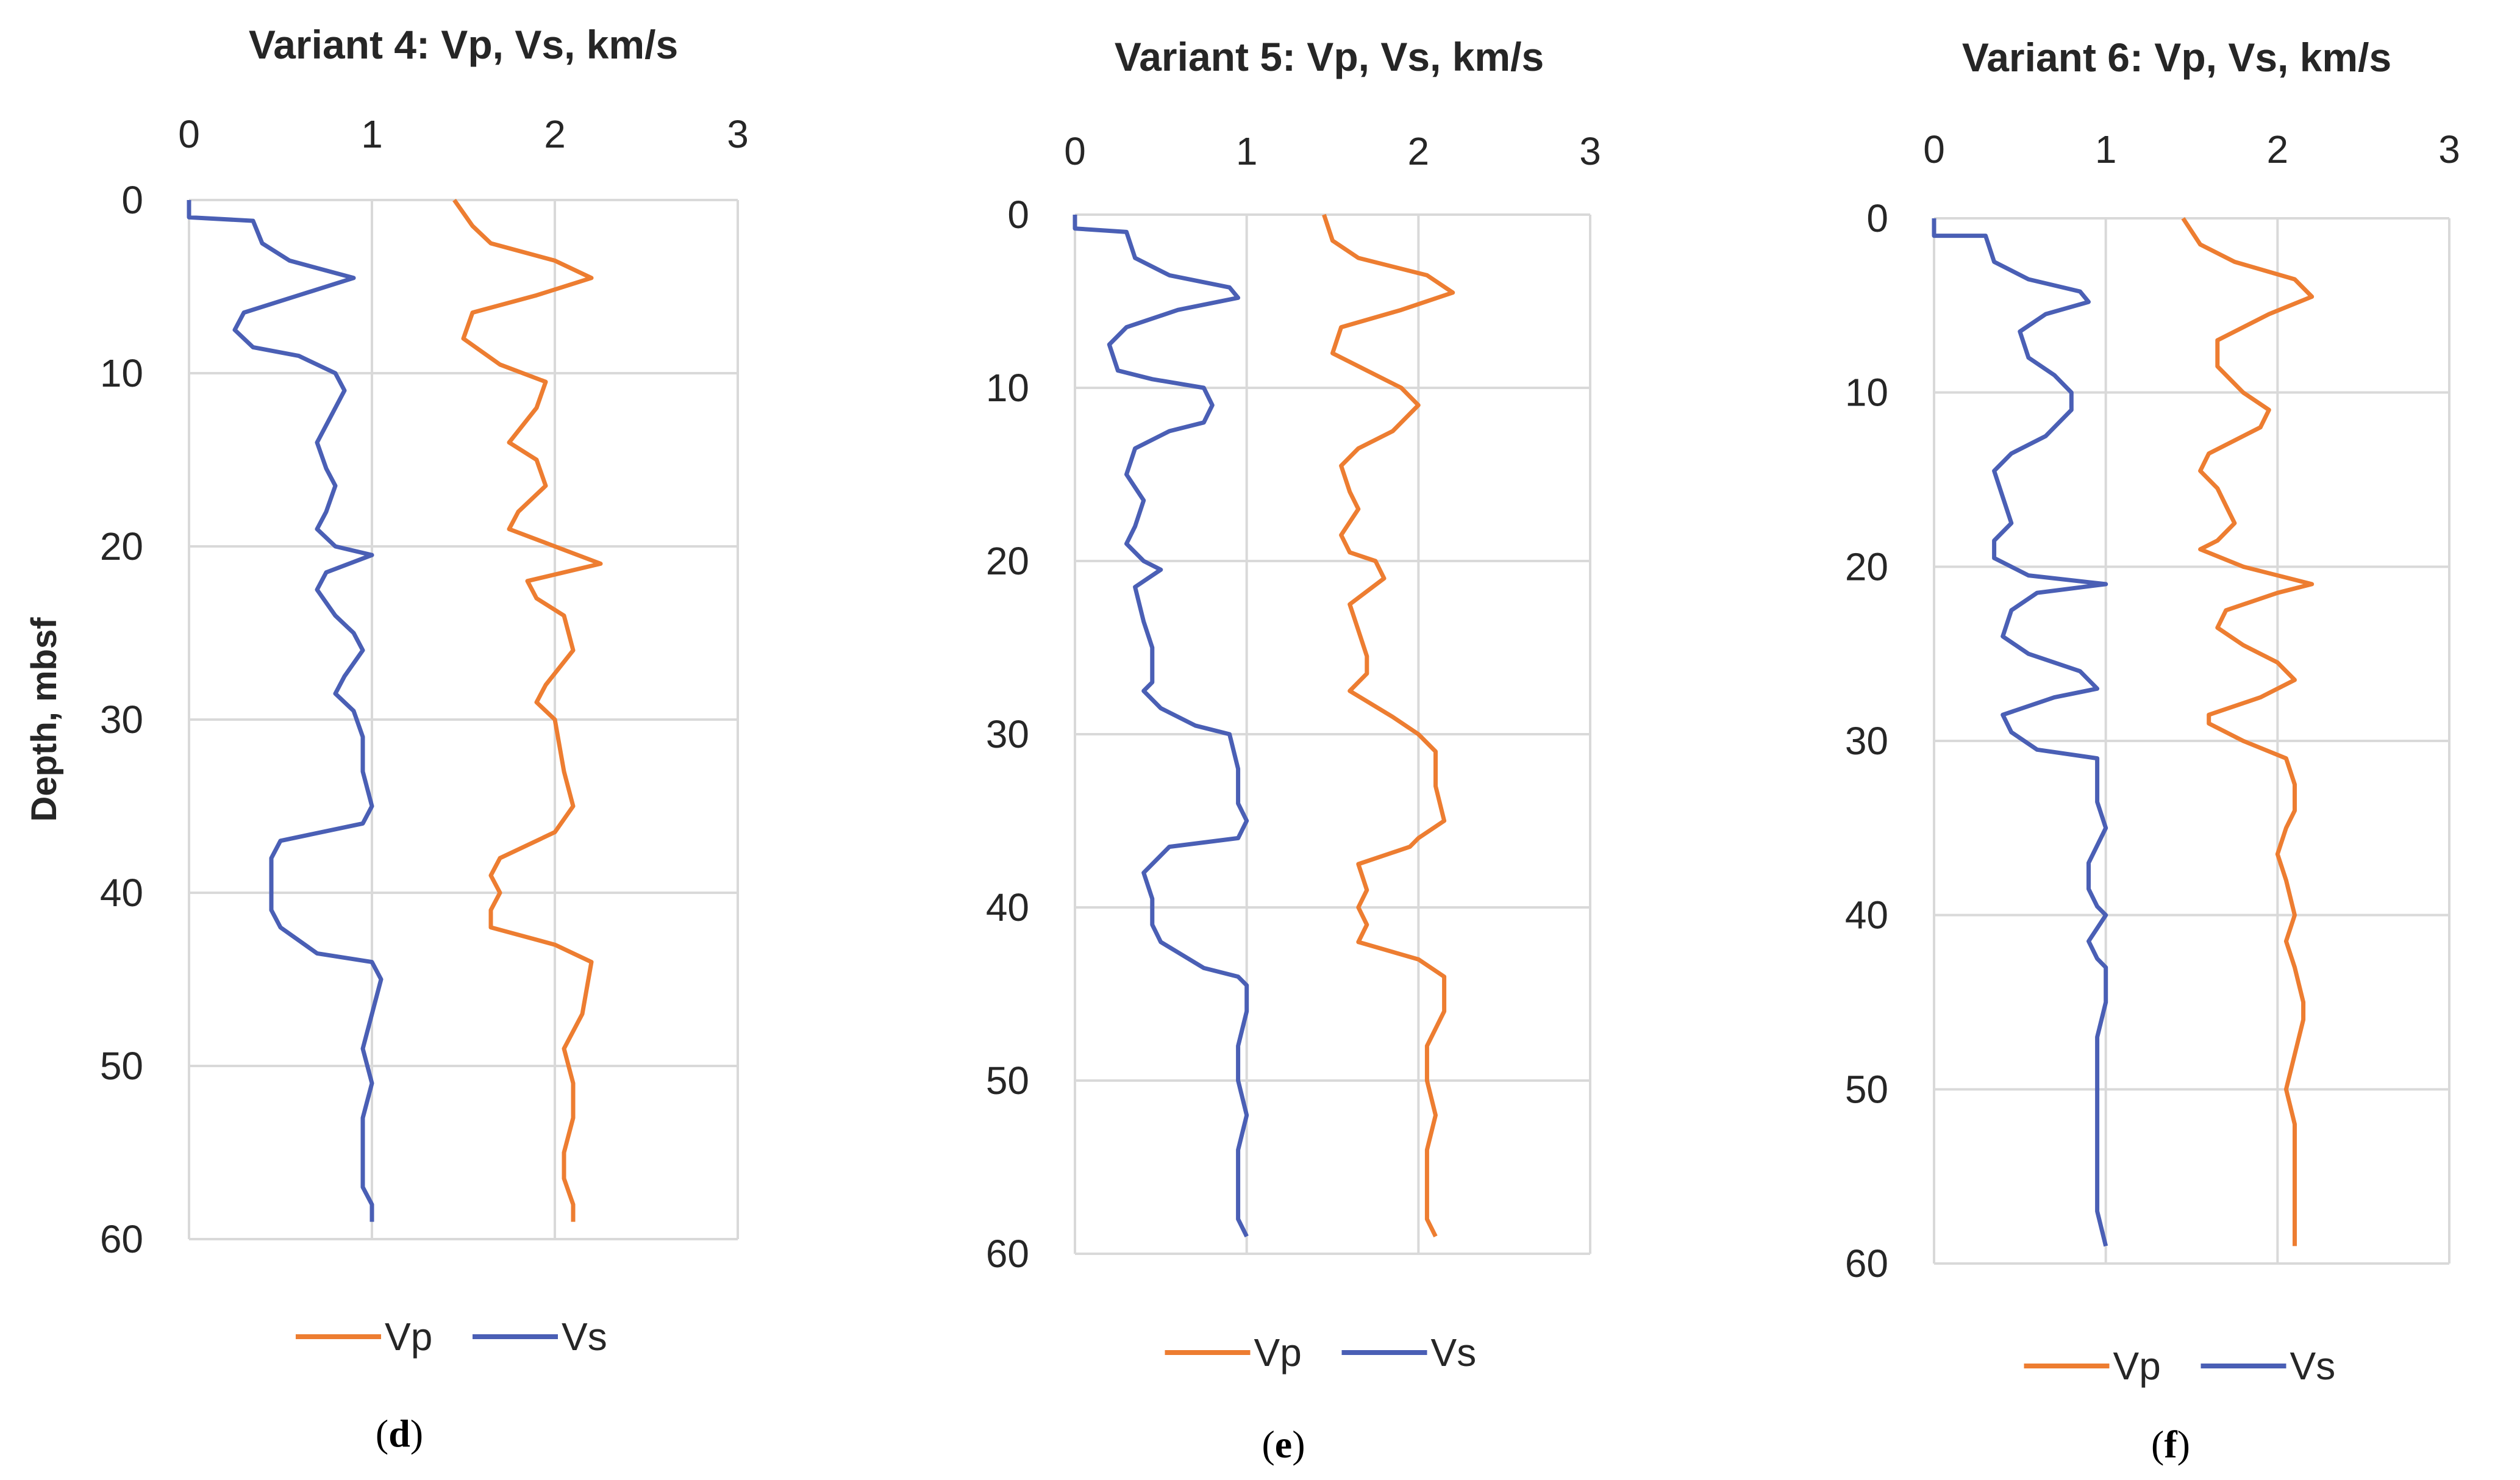 This screenshot has width=2520, height=1480. I want to click on caption-letter: e, so click(1283, 1444).